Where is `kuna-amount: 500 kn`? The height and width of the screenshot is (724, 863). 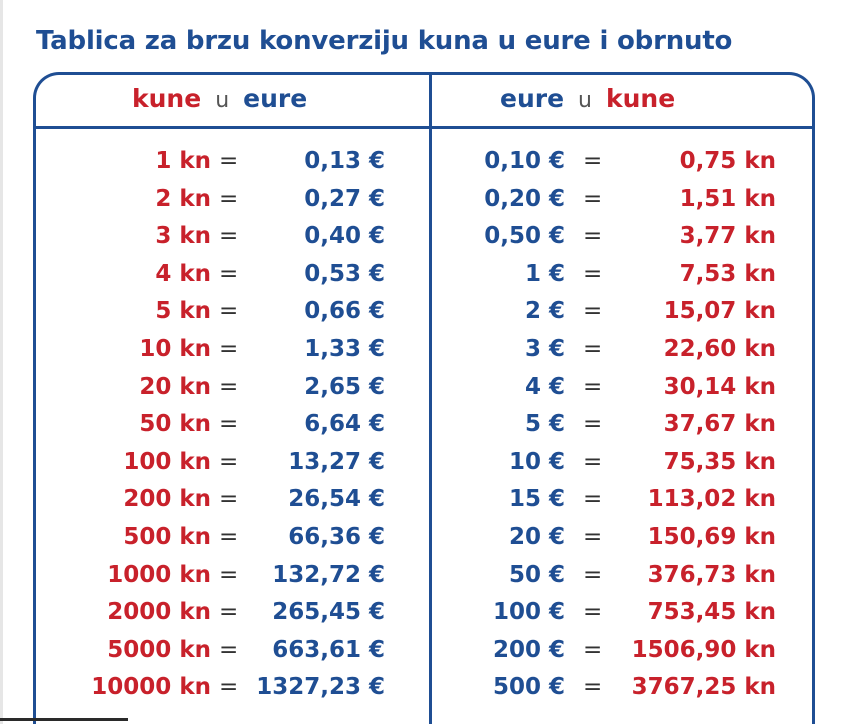
kuna-amount: 500 kn is located at coordinates (167, 536).